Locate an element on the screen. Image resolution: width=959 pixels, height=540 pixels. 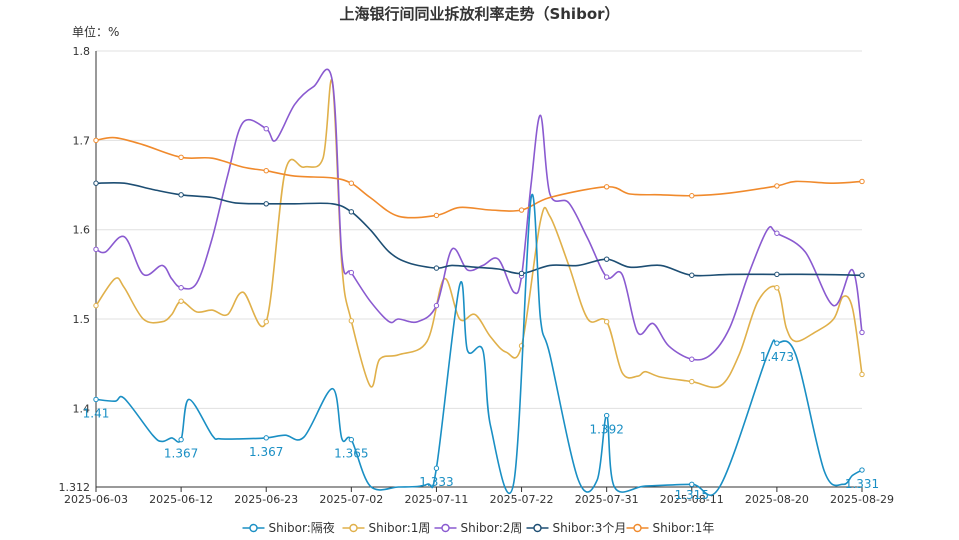
data-label-overnight: 1.331 is located at coordinates (862, 484).